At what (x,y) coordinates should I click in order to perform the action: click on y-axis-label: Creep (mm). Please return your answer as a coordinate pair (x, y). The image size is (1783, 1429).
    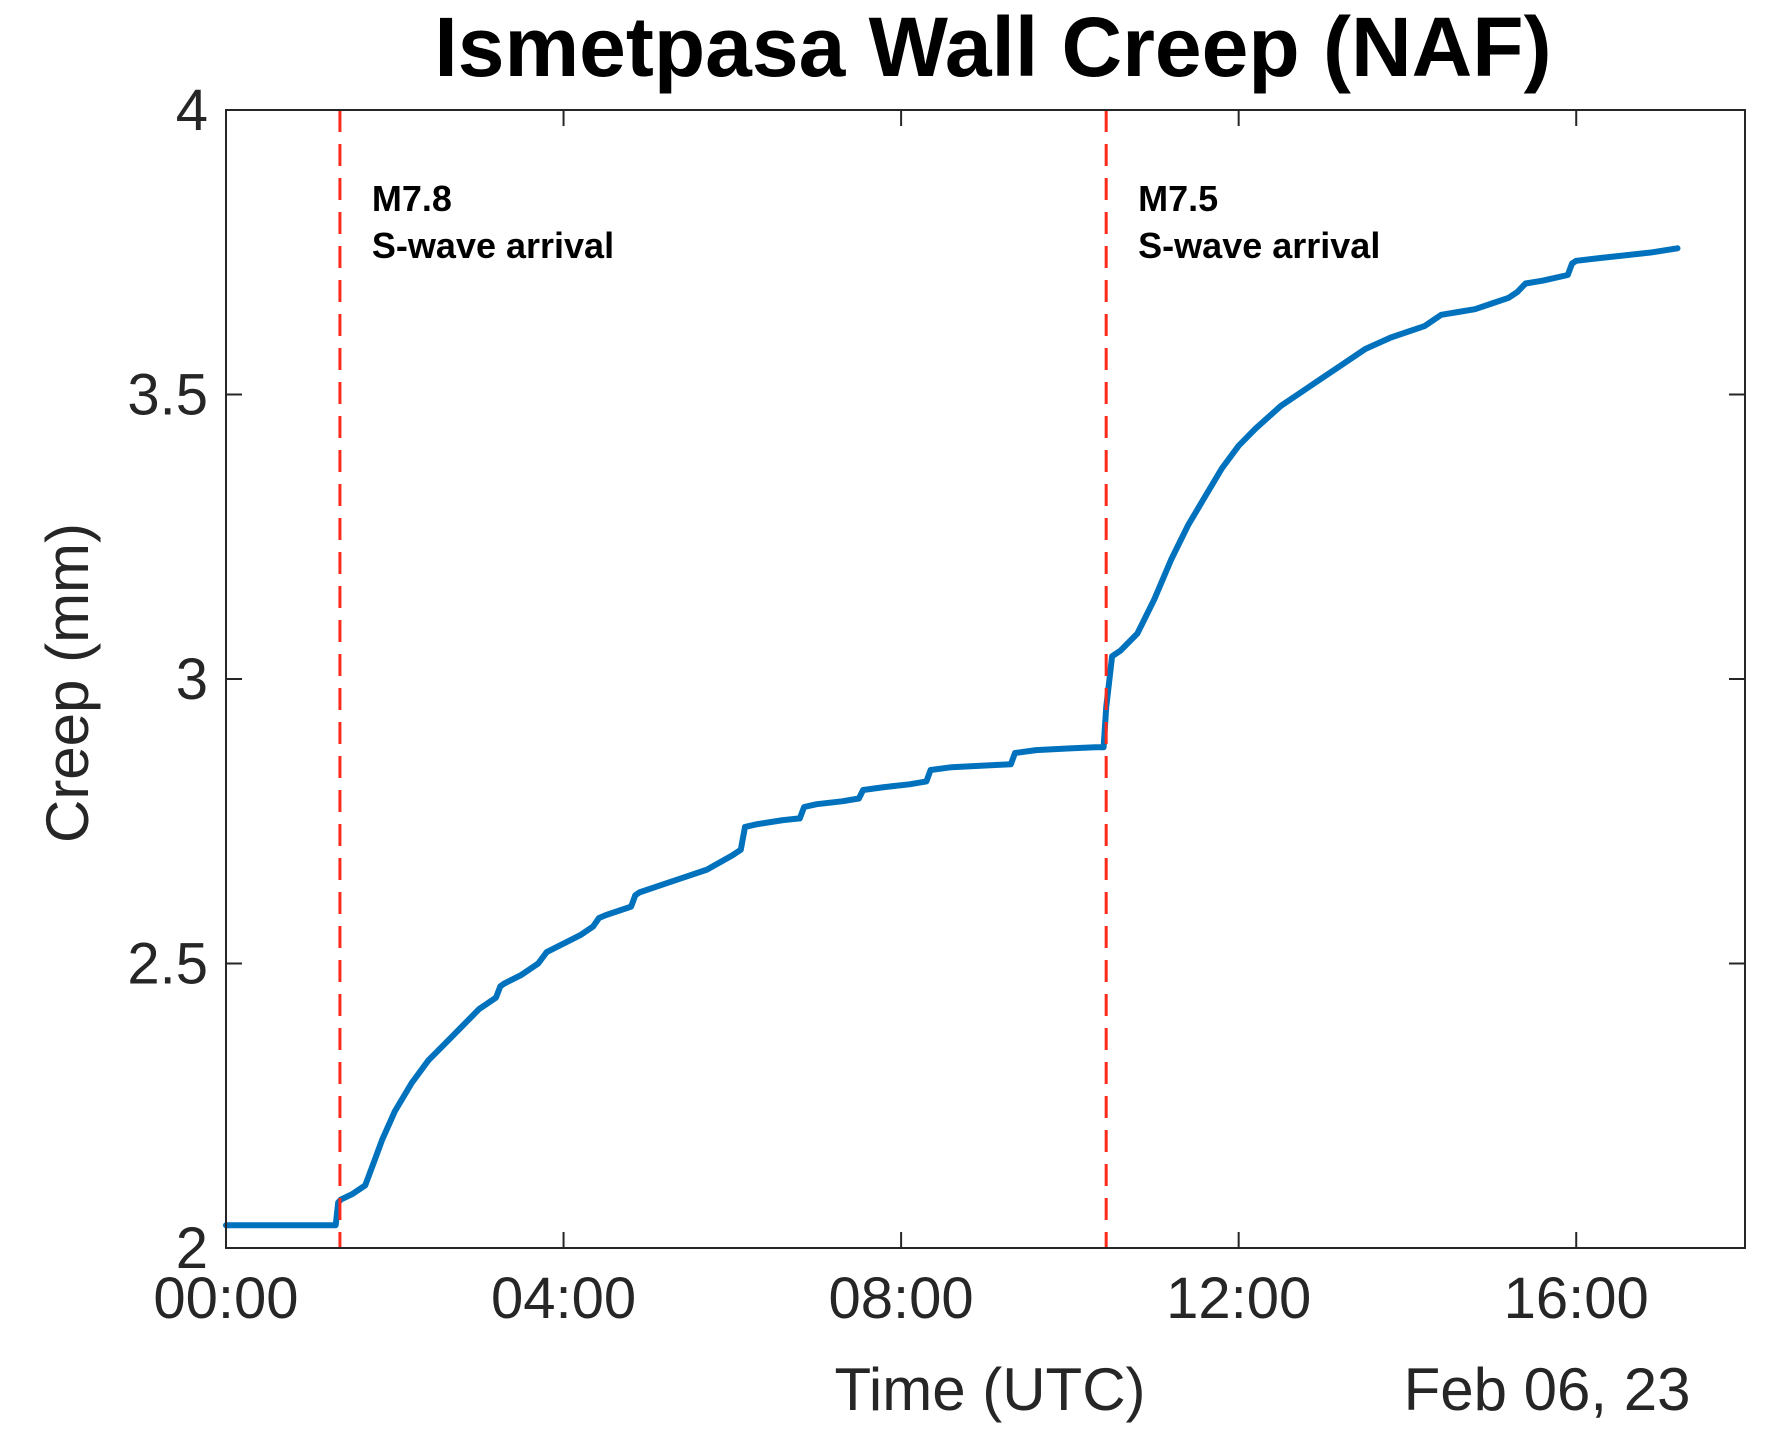
    Looking at the image, I should click on (67, 683).